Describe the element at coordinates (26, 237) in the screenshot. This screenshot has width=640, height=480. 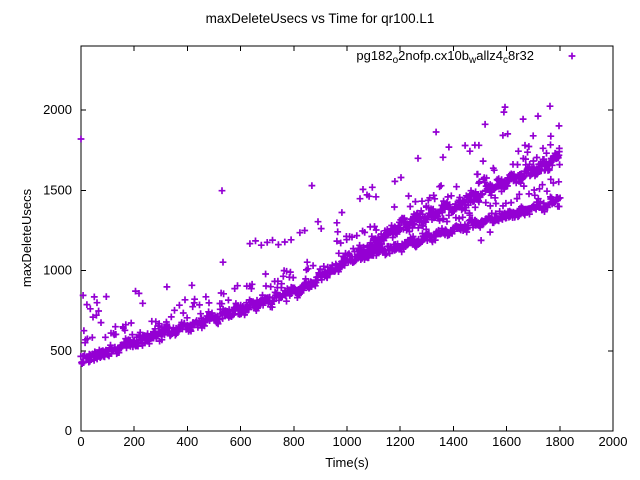
I see `y-axis-label: maxDeleteUsecs` at that location.